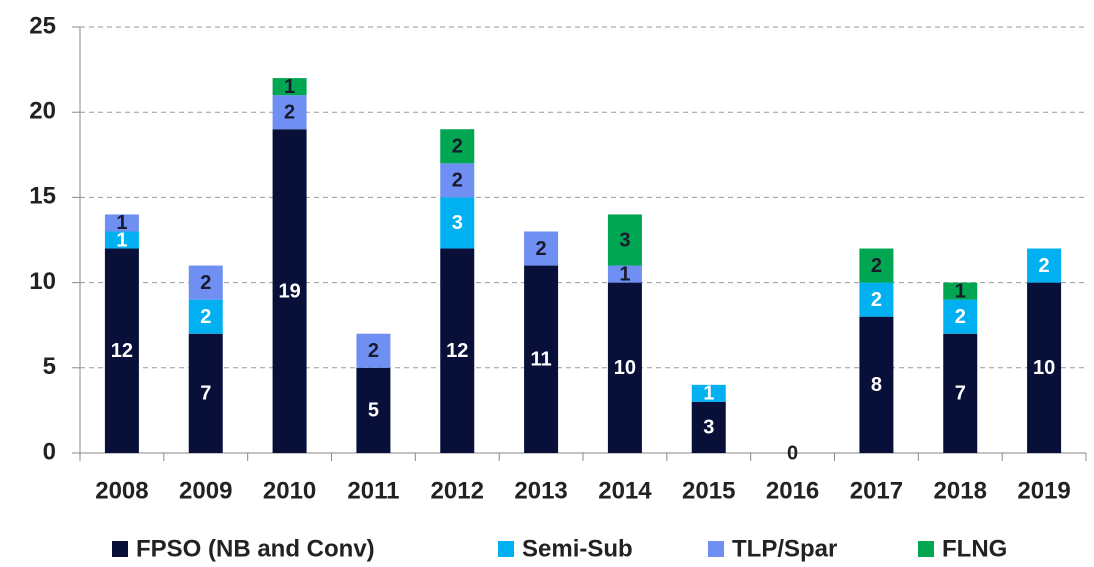 The width and height of the screenshot is (1094, 567). Describe the element at coordinates (373, 490) in the screenshot. I see `x-tick-label: 2011` at that location.